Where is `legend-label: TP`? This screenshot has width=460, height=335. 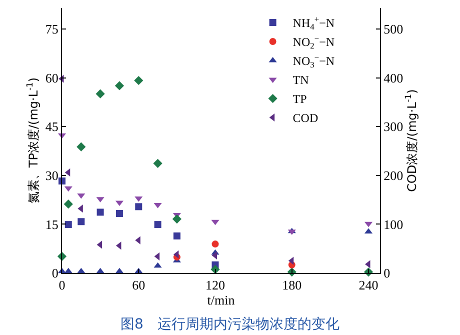
legend-label: TP is located at coordinates (300, 99).